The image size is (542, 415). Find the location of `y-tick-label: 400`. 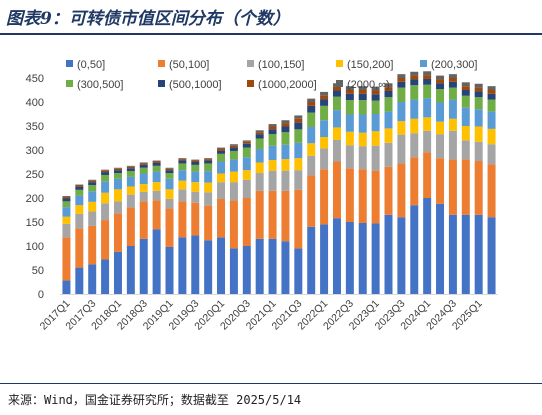

y-tick-label: 400 is located at coordinates (35, 103).